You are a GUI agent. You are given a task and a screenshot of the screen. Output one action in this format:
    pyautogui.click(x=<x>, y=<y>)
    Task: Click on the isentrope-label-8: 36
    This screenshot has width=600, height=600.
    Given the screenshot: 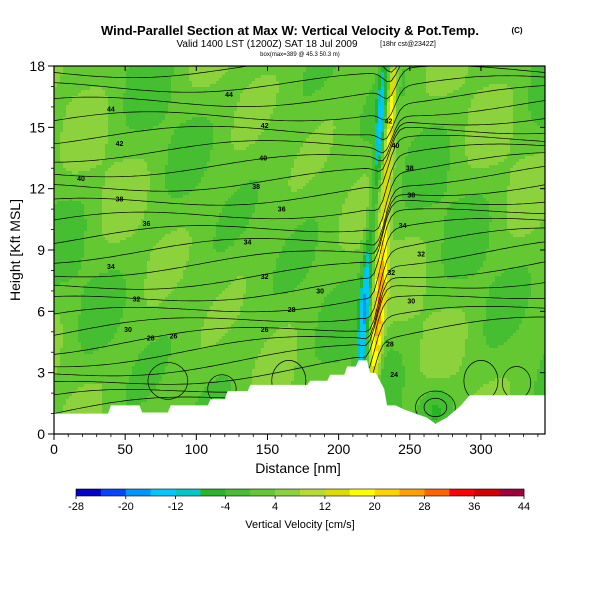 What is the action you would take?
    pyautogui.click(x=147, y=224)
    